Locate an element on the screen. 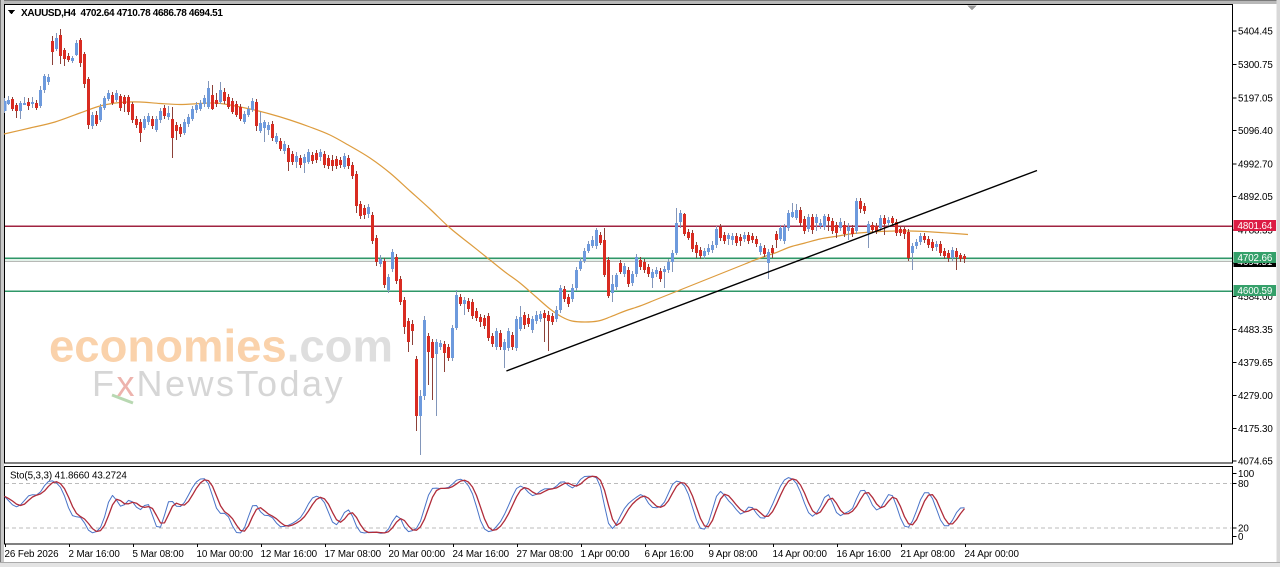 The height and width of the screenshot is (572, 1280). svg-text: 27 Mar 08:00 is located at coordinates (545, 554).